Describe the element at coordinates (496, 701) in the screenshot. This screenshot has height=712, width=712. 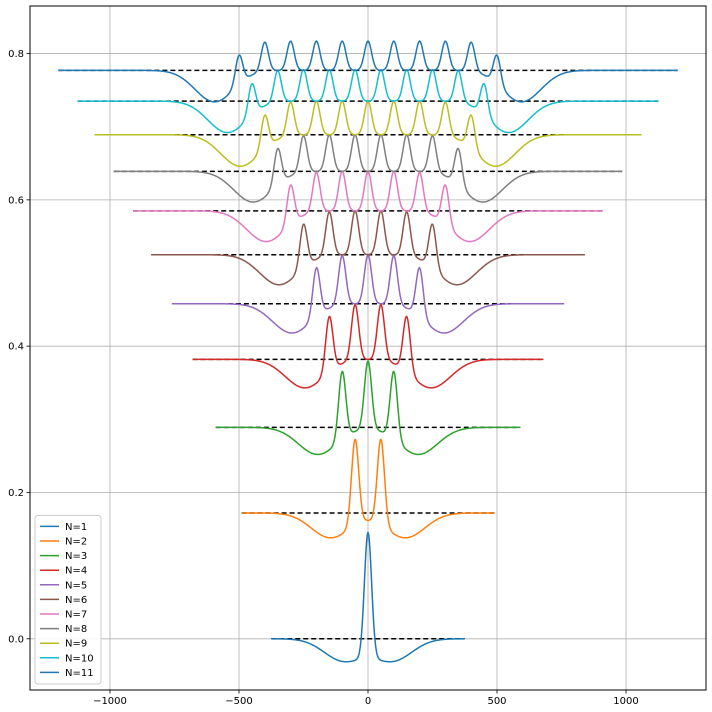
I see `x-tick-label: 500` at that location.